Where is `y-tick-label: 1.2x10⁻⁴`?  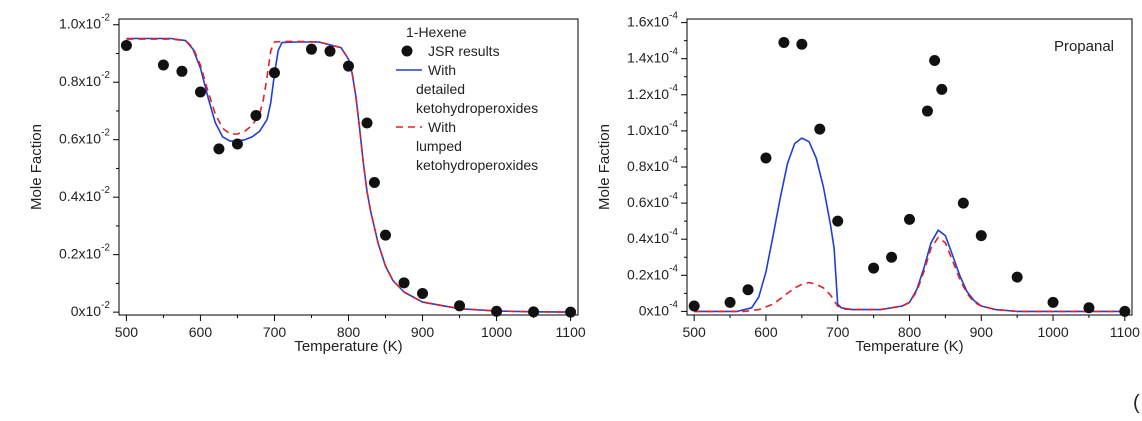
y-tick-label: 1.2x10⁻⁴ is located at coordinates (652, 91).